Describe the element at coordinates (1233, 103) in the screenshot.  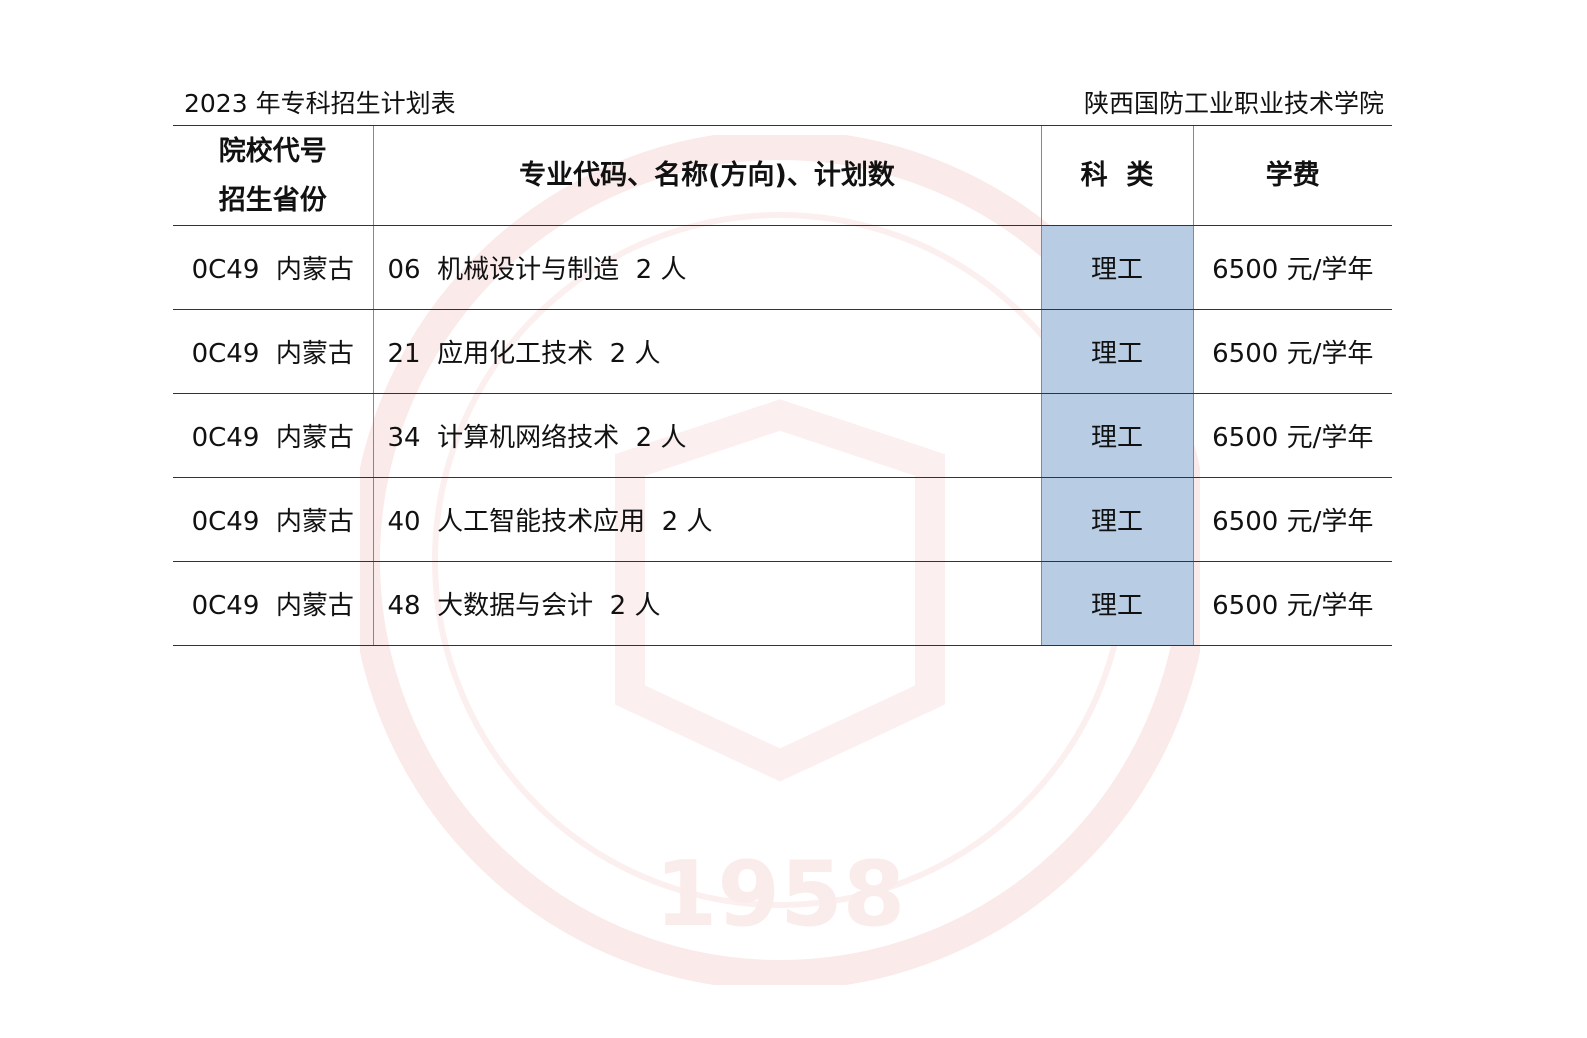
I see `institution-name: 陕西国防工业职业技术学院` at that location.